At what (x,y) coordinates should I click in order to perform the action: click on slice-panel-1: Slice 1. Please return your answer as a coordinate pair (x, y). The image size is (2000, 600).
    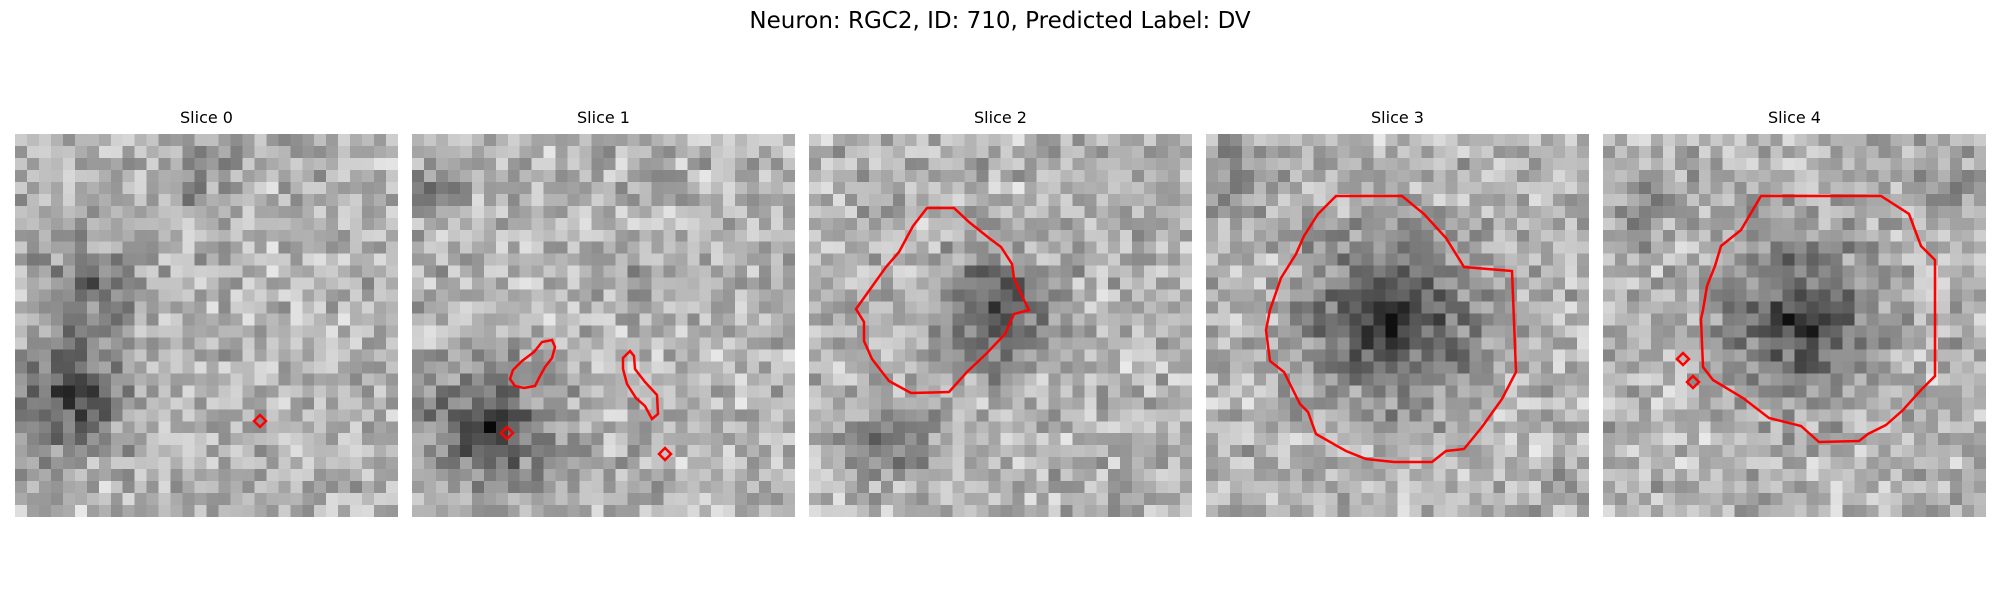
    Looking at the image, I should click on (603, 313).